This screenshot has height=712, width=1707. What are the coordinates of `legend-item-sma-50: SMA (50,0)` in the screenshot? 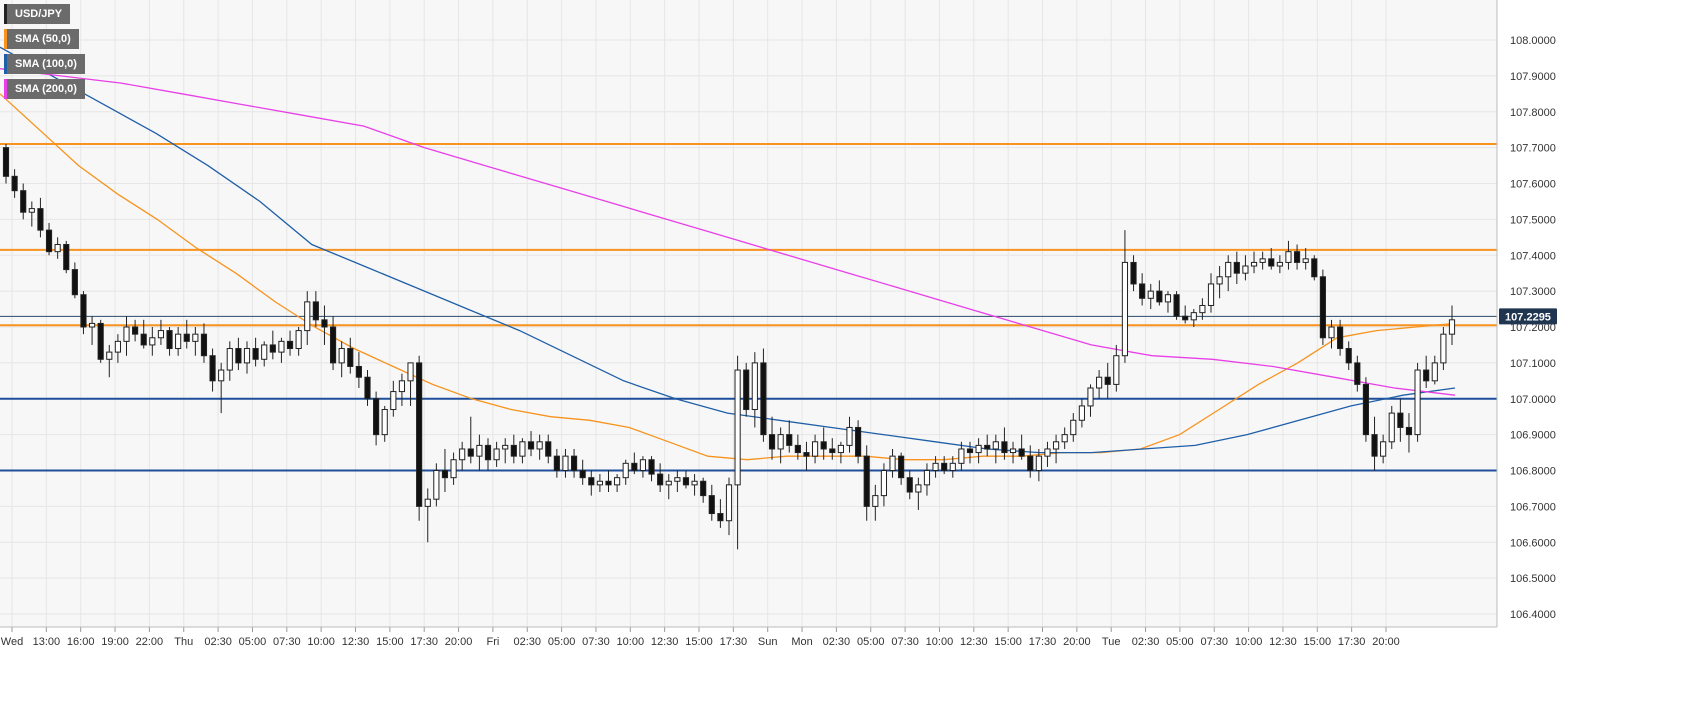 It's located at (41, 39).